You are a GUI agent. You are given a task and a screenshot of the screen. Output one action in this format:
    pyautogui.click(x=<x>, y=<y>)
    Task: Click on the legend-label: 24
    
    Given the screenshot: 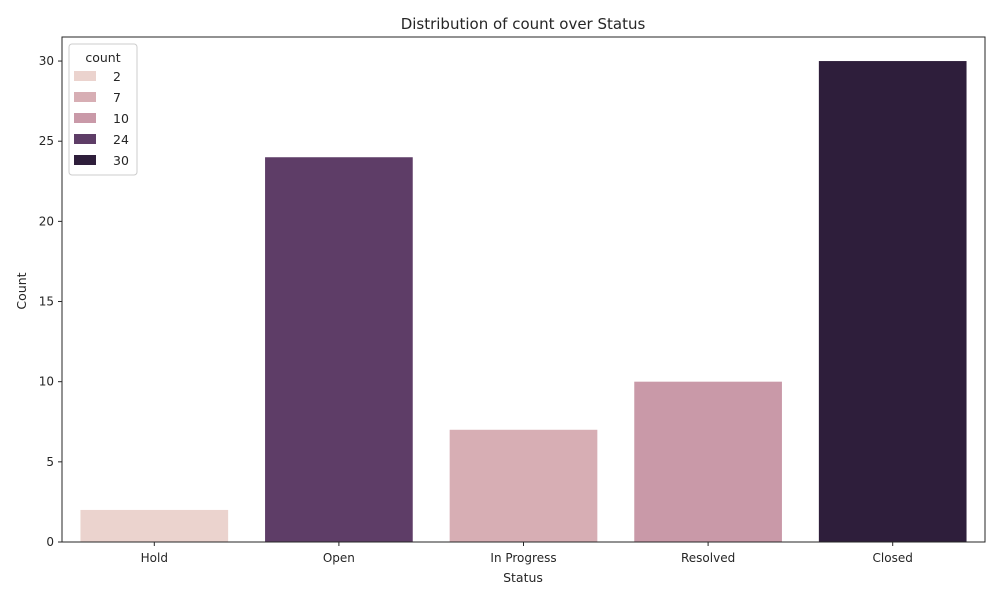 What is the action you would take?
    pyautogui.click(x=121, y=139)
    